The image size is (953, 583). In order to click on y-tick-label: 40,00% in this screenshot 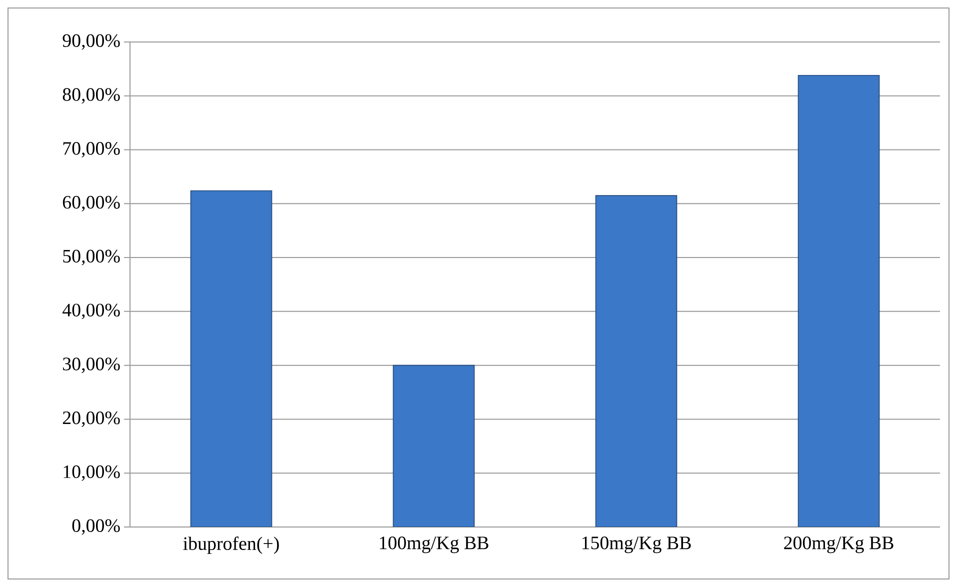, I will do `click(91, 312)`.